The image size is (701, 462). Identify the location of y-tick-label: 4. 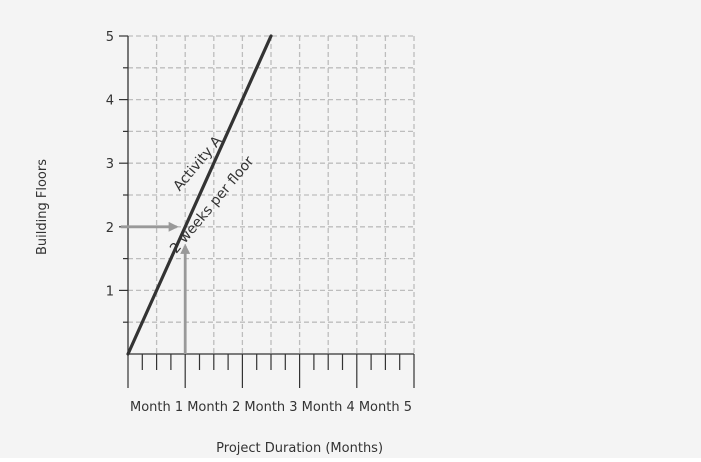
(110, 101).